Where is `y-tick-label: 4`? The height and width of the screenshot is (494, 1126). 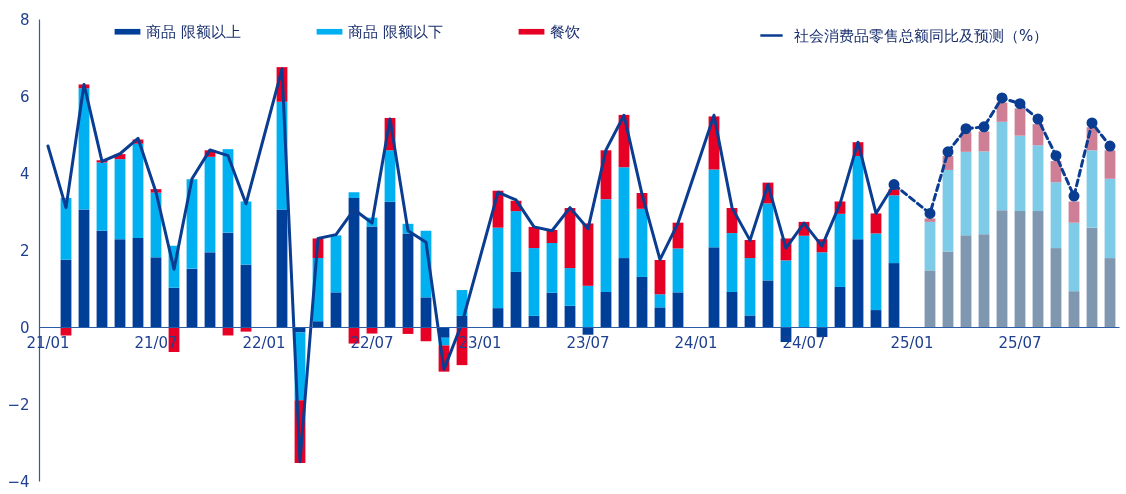
y-tick-label: 4 is located at coordinates (24, 173).